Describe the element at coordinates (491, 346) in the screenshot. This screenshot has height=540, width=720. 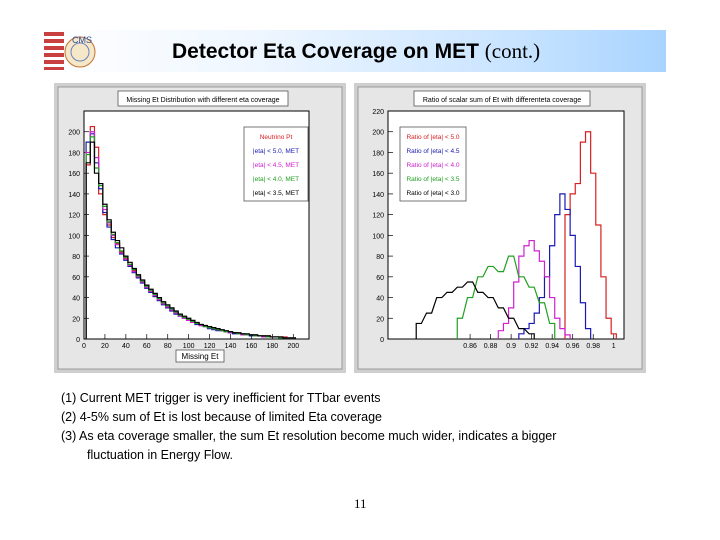
I see `x-tick-label: 0.88` at that location.